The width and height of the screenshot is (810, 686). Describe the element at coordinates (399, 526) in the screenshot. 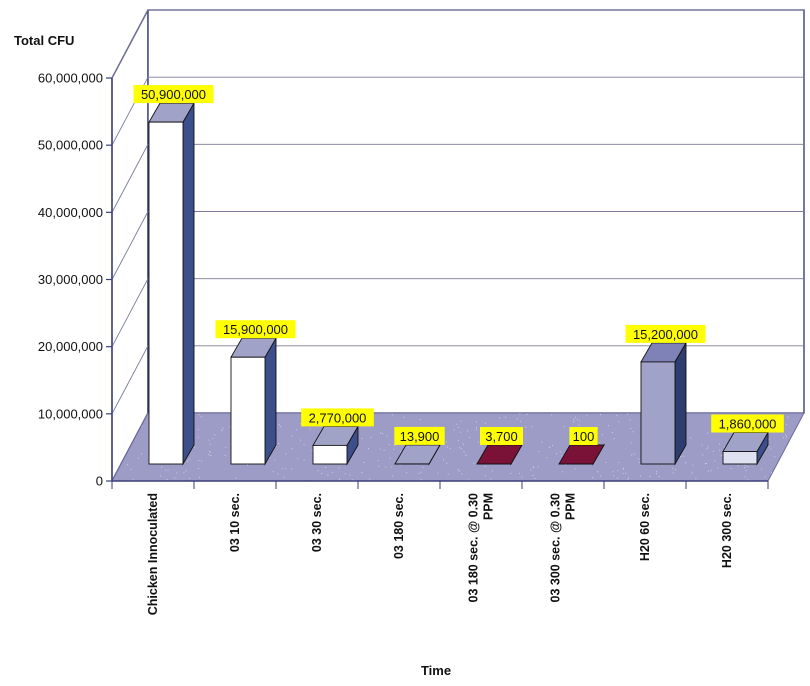

I see `x-category-label: 03 180 sec.` at that location.